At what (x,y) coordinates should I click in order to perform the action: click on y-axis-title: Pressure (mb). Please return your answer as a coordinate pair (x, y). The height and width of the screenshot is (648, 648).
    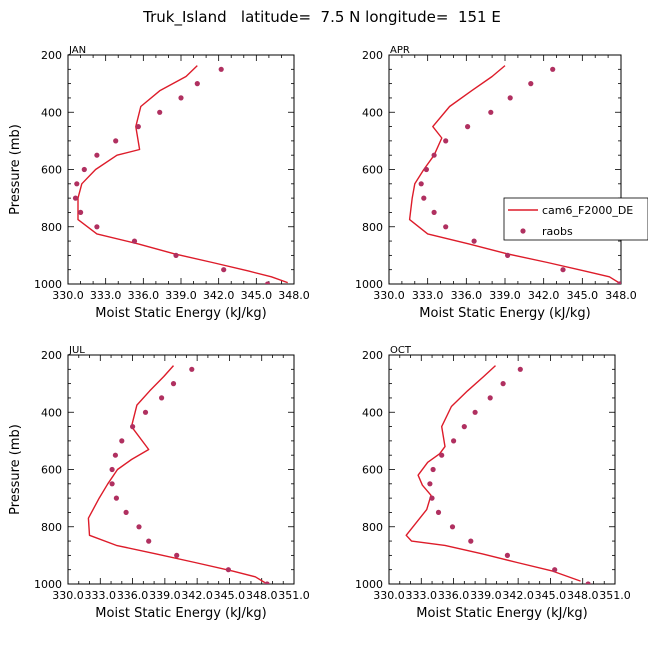
    Looking at the image, I should click on (15, 169).